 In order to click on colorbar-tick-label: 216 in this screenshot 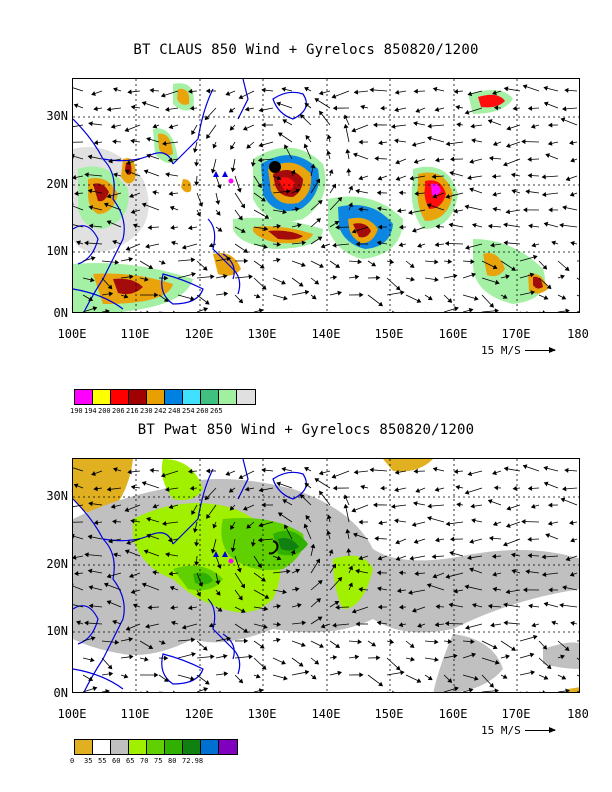, I will do `click(132, 411)`.